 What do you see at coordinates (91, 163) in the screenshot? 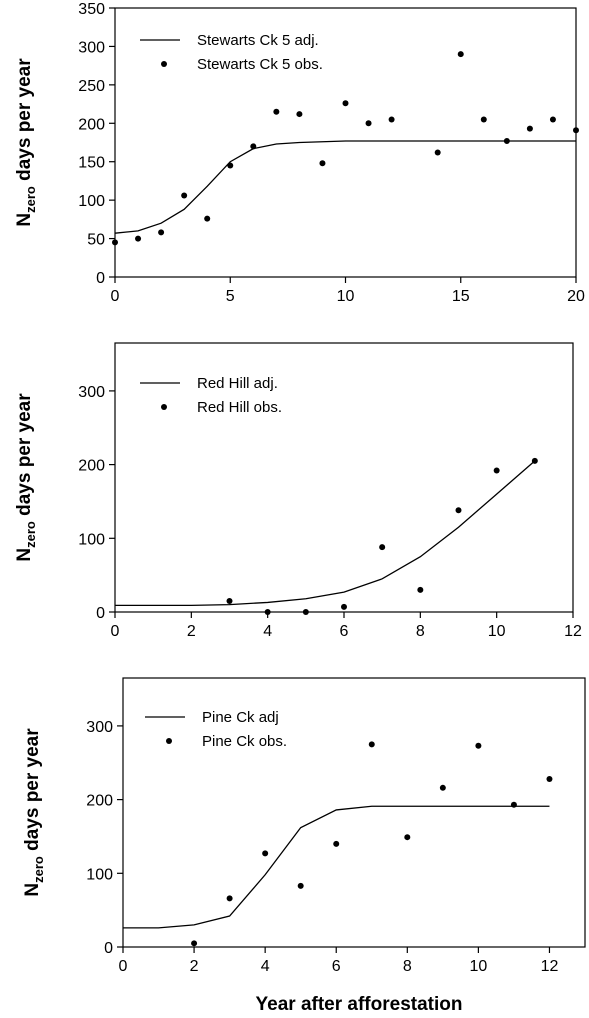
I see `y-tick-label: 150` at bounding box center [91, 163].